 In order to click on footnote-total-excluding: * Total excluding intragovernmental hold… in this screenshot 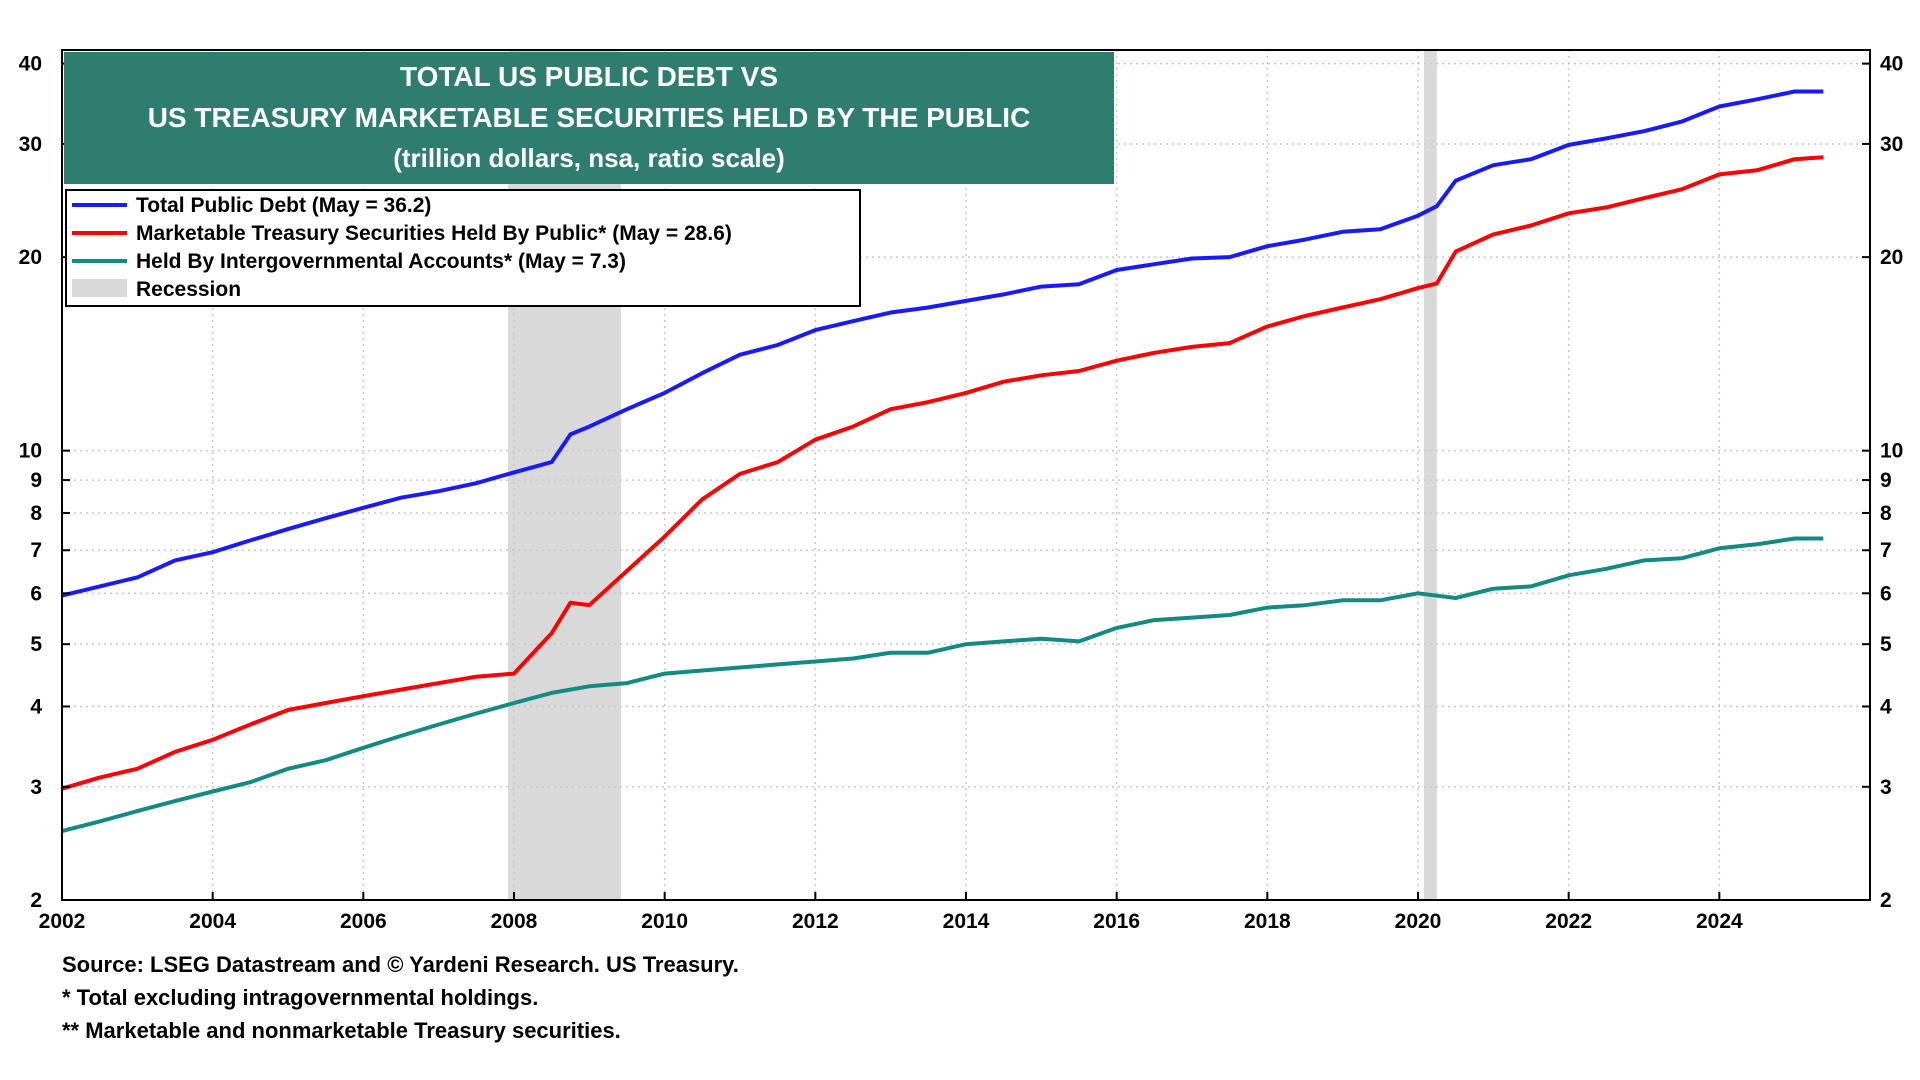, I will do `click(300, 997)`.